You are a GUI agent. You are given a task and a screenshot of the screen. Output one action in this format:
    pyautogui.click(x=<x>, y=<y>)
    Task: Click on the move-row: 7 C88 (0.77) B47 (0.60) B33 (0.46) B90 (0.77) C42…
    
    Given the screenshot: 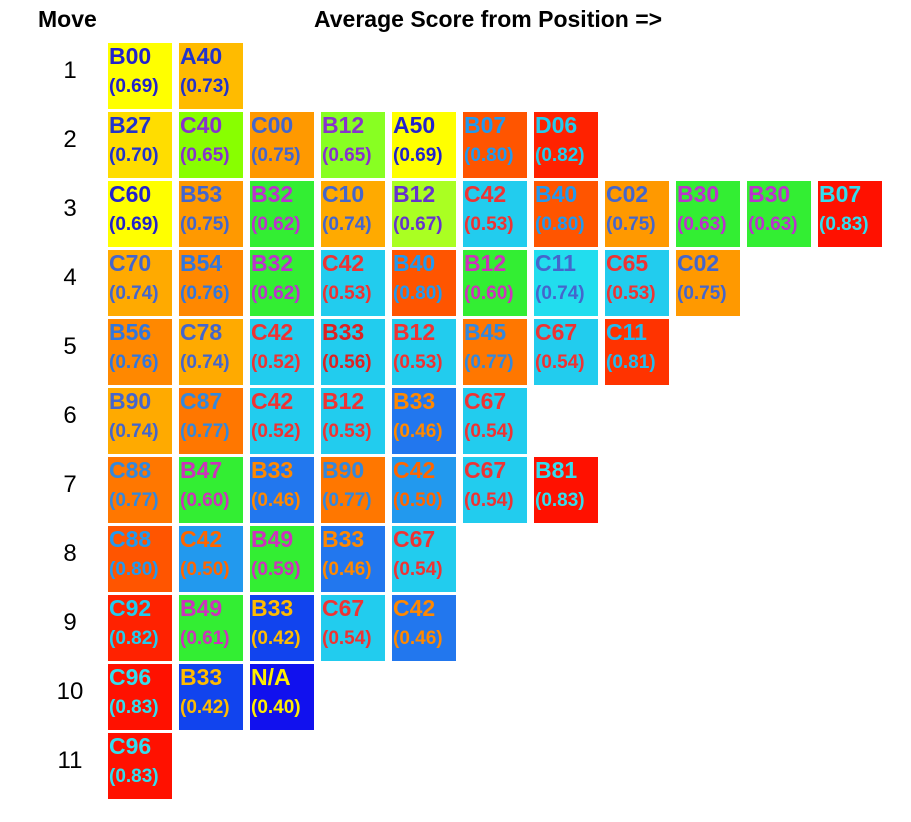 What is the action you would take?
    pyautogui.click(x=455, y=490)
    